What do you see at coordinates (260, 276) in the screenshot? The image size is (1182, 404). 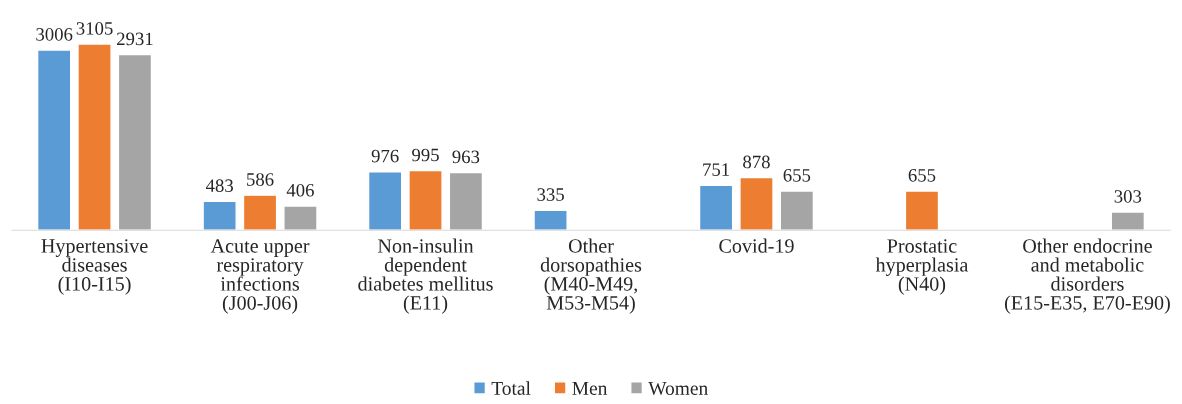 I see `x-tick-label: Acute upper respiratory infections (J00-J06)` at bounding box center [260, 276].